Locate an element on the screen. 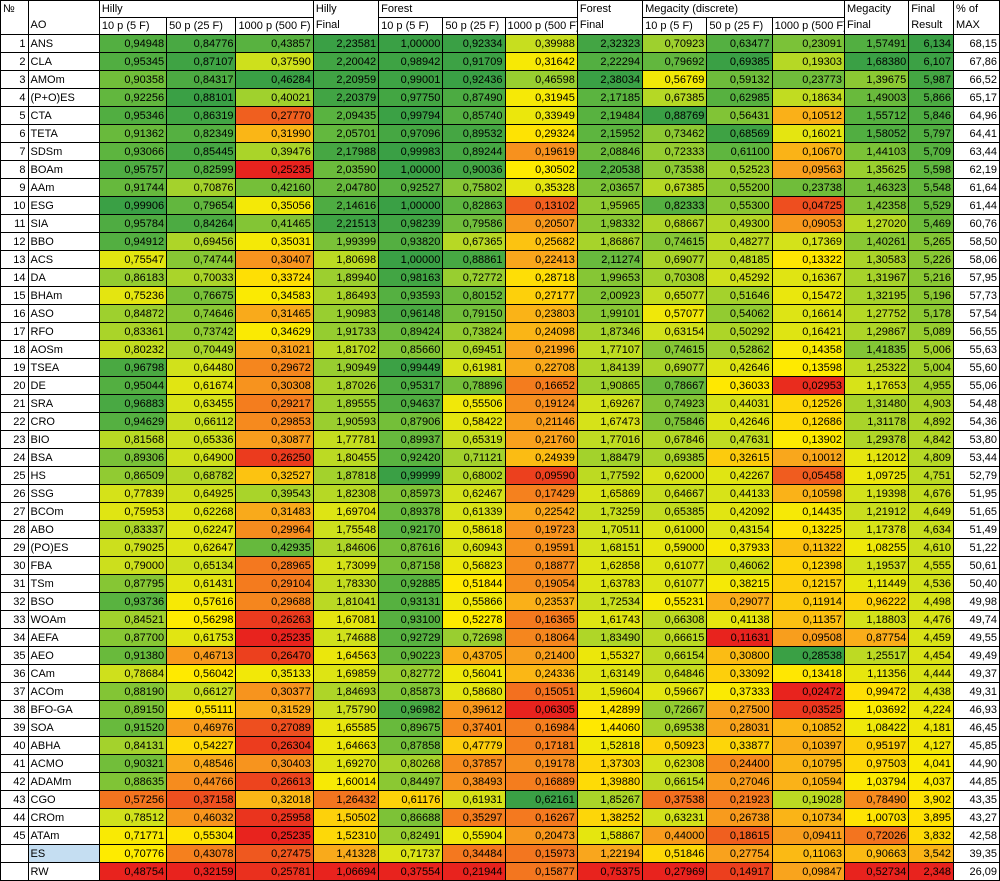 This screenshot has width=1000, height=881. score-cell: 0,12398 is located at coordinates (808, 565).